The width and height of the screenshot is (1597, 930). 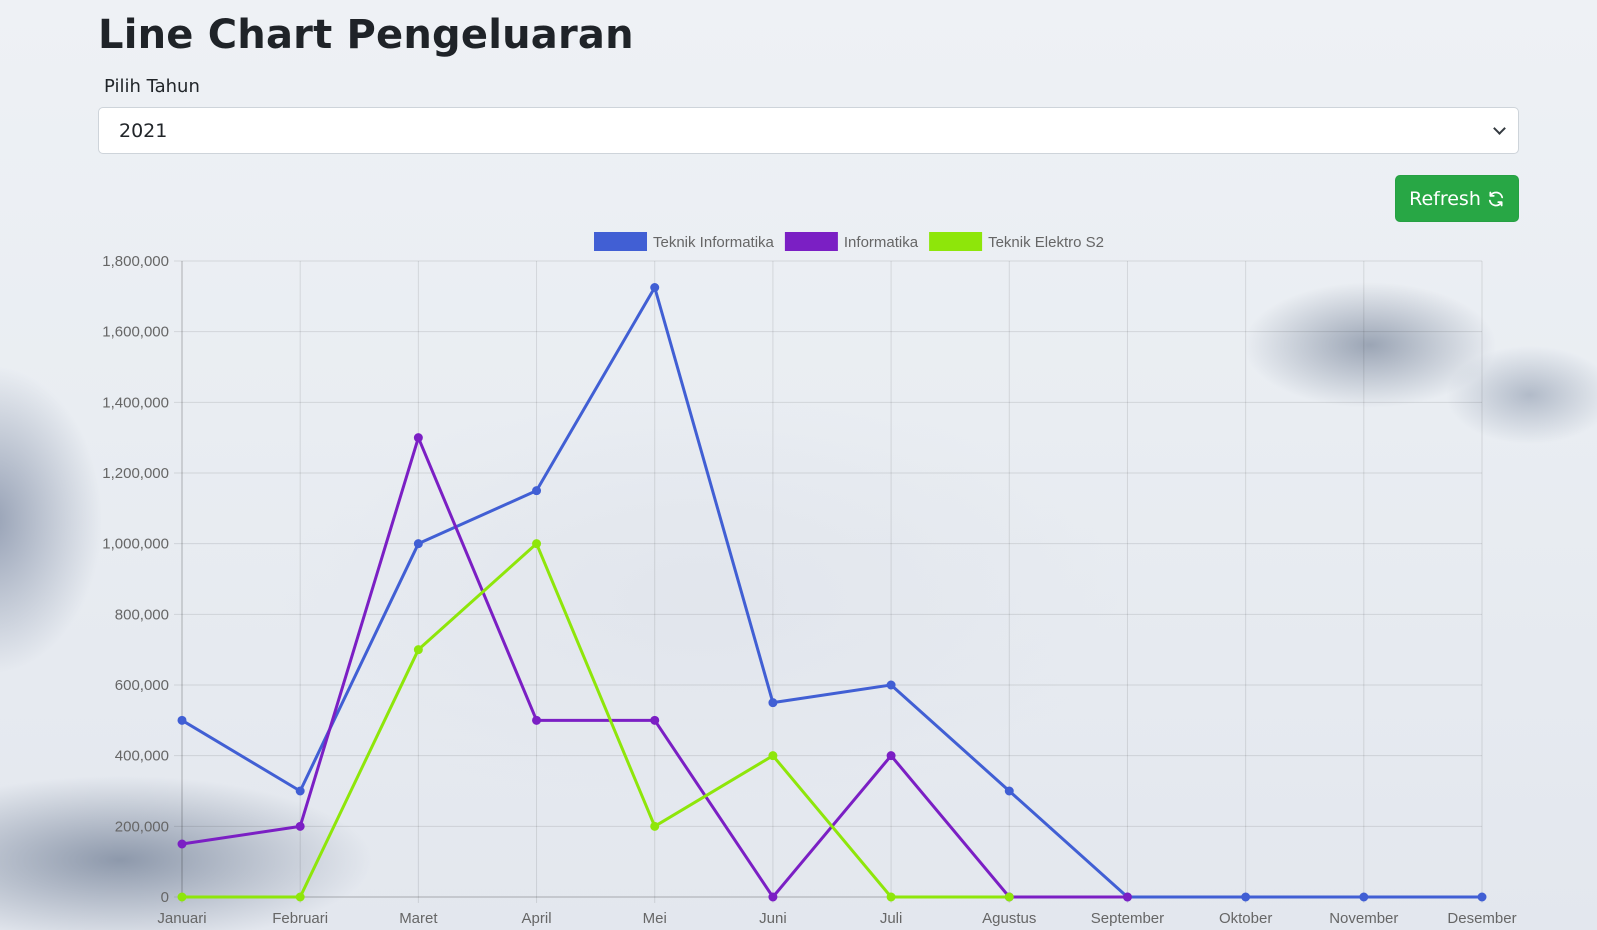 What do you see at coordinates (1496, 199) in the screenshot?
I see `refresh-icon` at bounding box center [1496, 199].